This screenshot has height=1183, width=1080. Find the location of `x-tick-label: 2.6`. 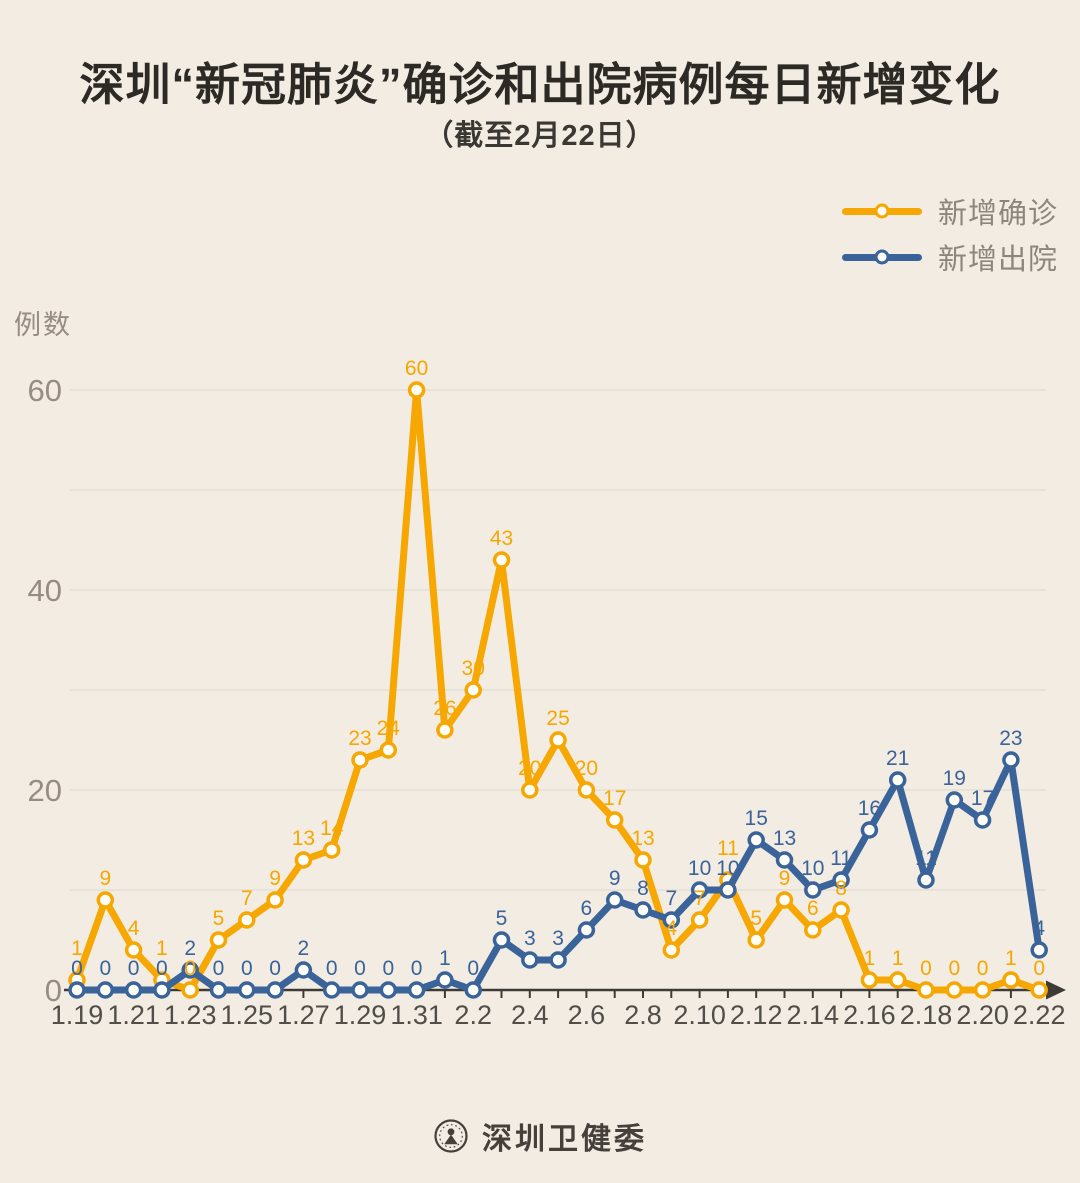

x-tick-label: 2.6 is located at coordinates (587, 1015).